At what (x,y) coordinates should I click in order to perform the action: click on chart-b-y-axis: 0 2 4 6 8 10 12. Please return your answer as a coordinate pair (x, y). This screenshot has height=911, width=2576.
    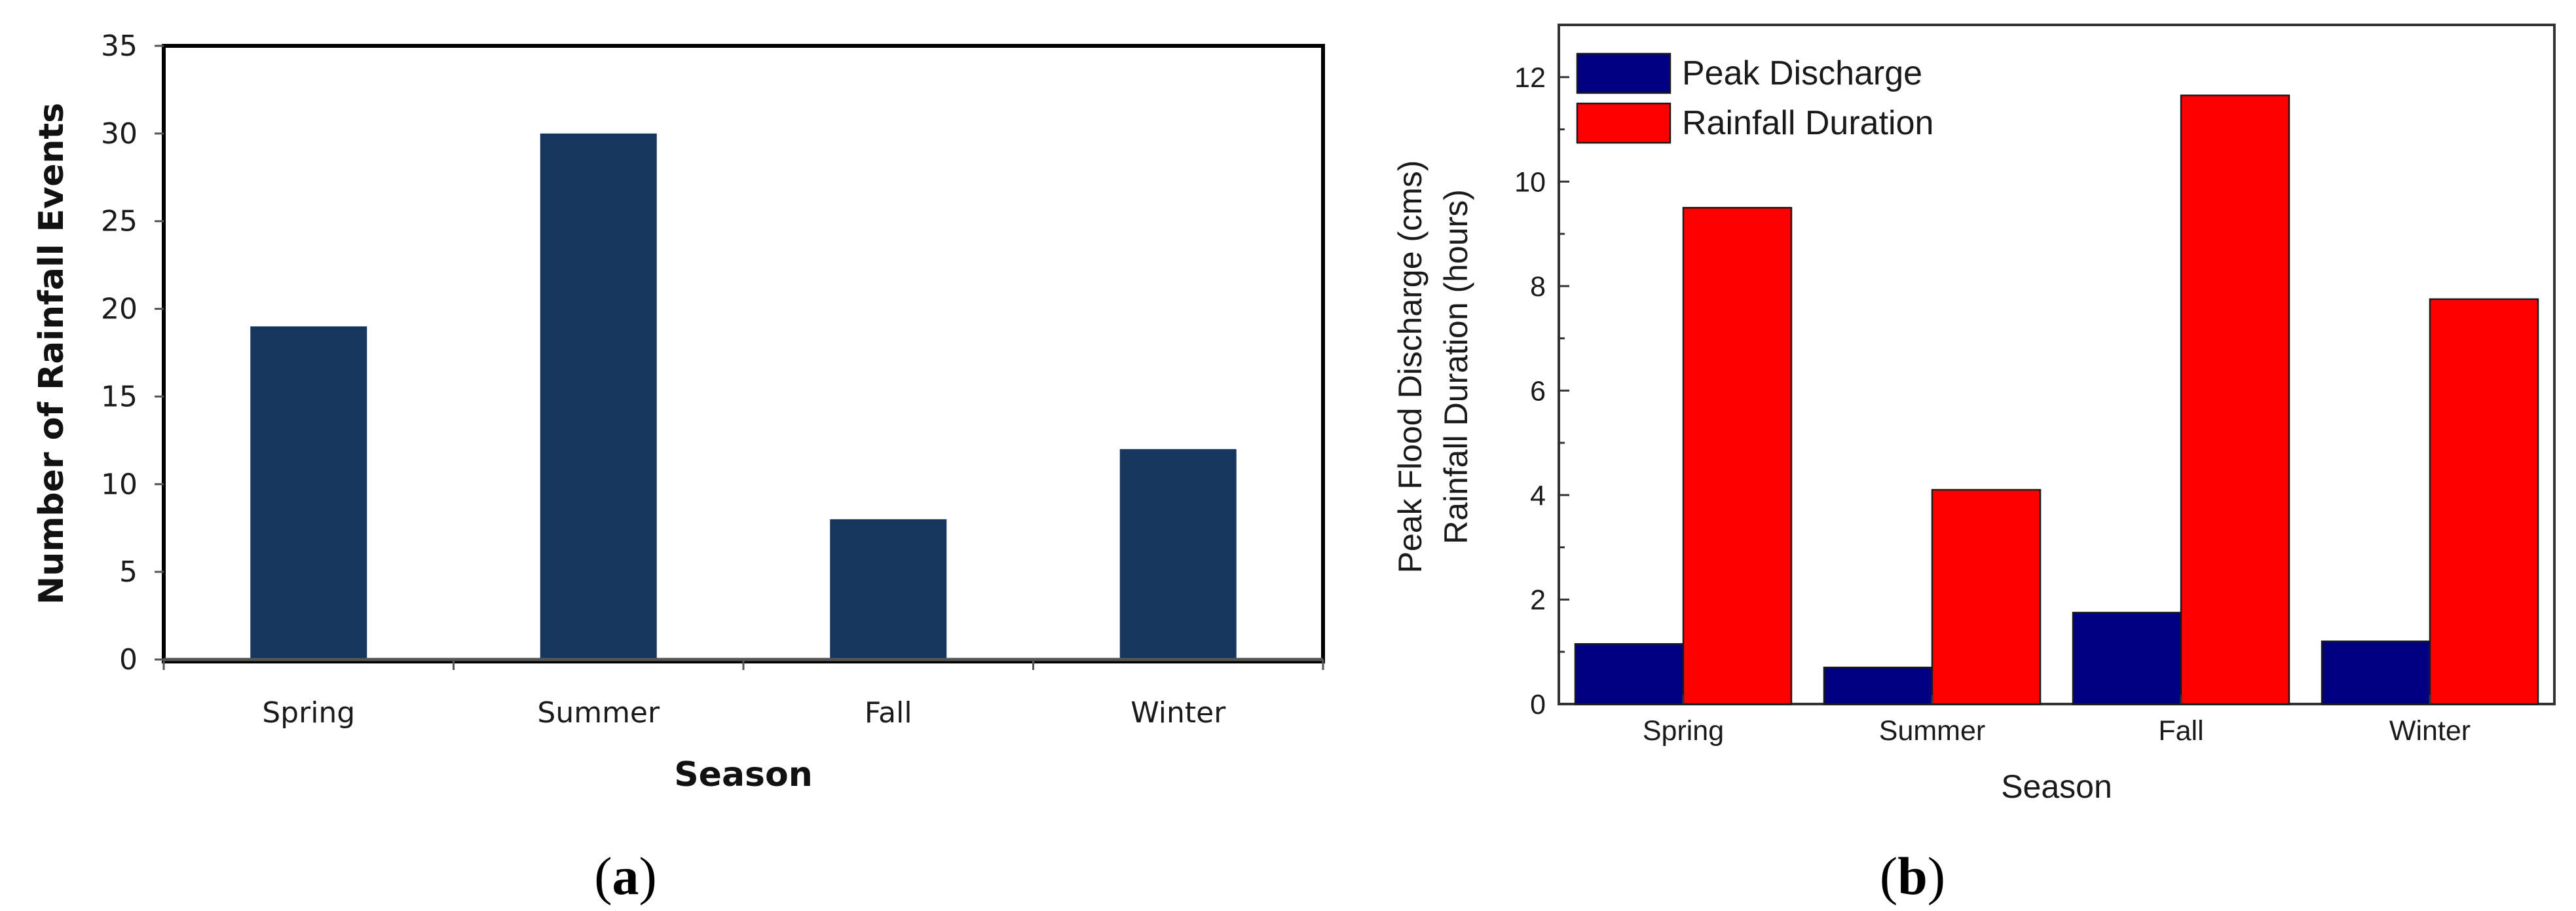
    Looking at the image, I should click on (1541, 391).